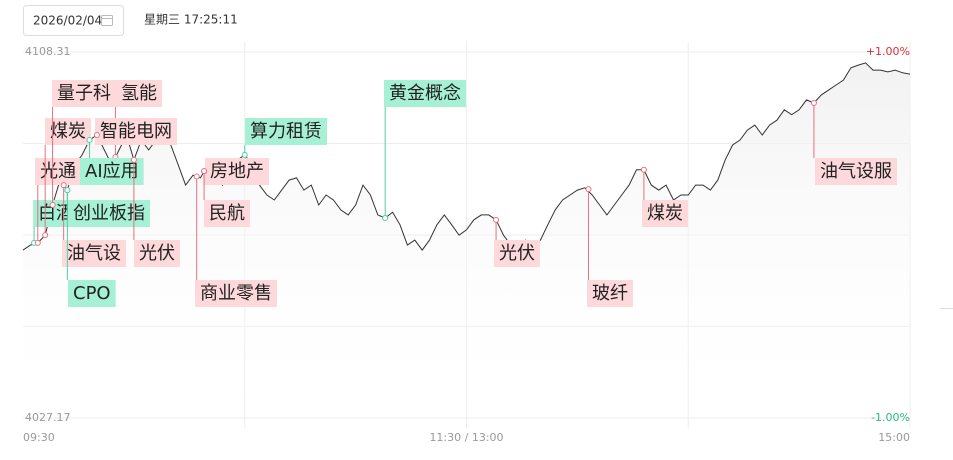  I want to click on annotation-label: 白酒, so click(56, 213).